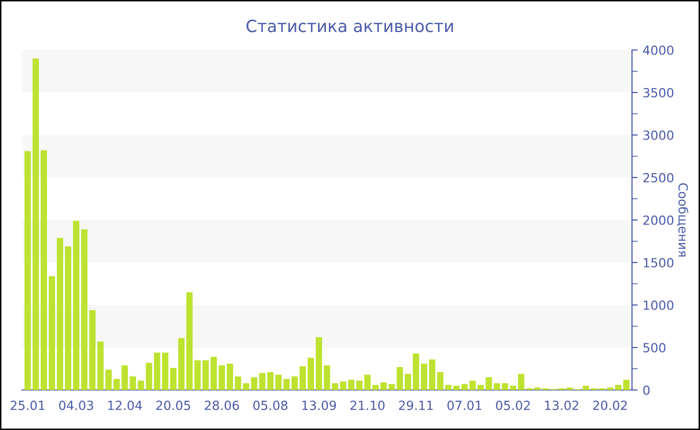  Describe the element at coordinates (76, 405) in the screenshot. I see `x-tick-label: 04.03` at that location.